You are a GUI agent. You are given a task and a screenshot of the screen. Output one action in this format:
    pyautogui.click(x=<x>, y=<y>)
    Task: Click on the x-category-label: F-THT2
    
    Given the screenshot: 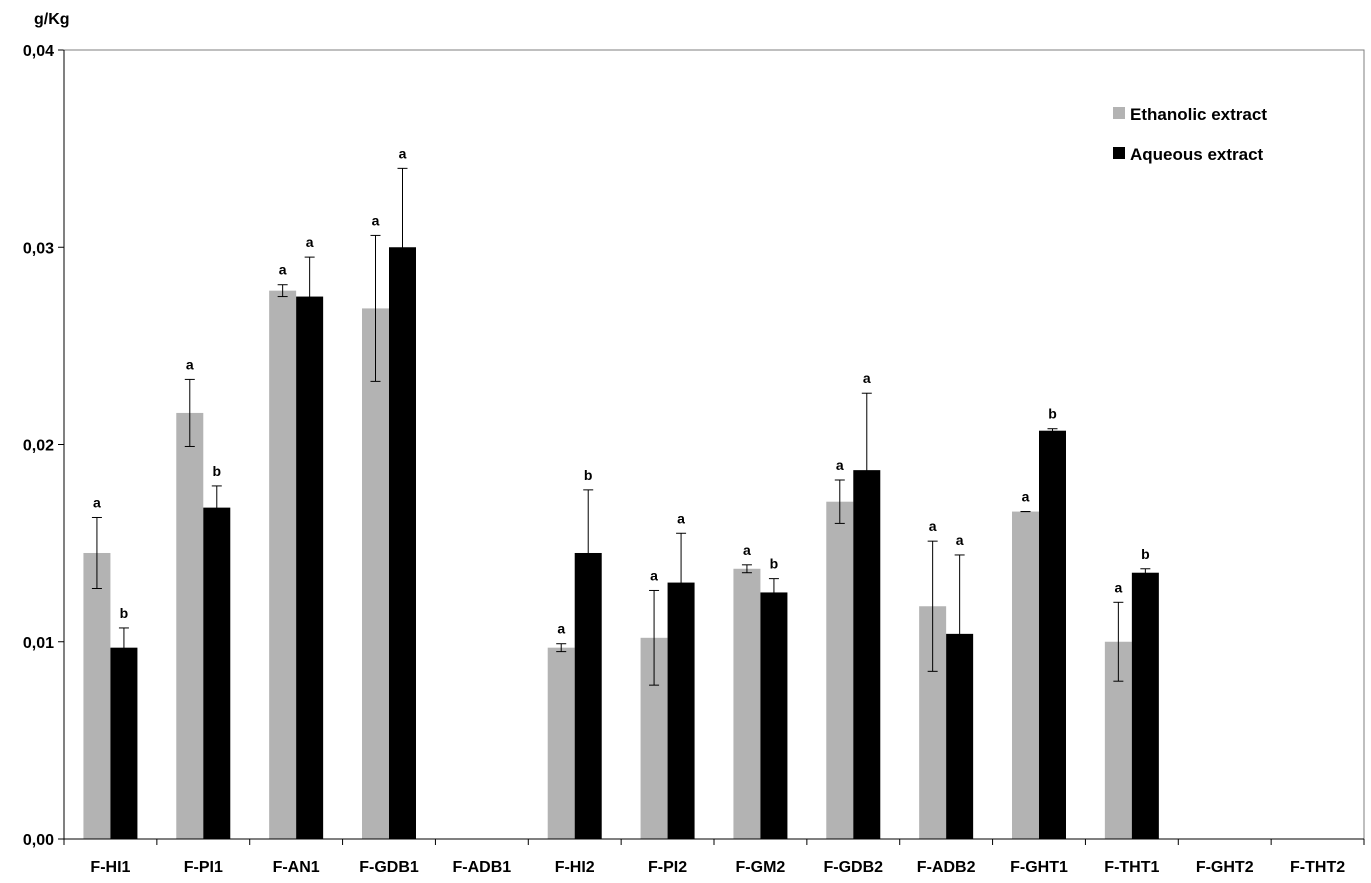 What is the action you would take?
    pyautogui.click(x=1317, y=867)
    